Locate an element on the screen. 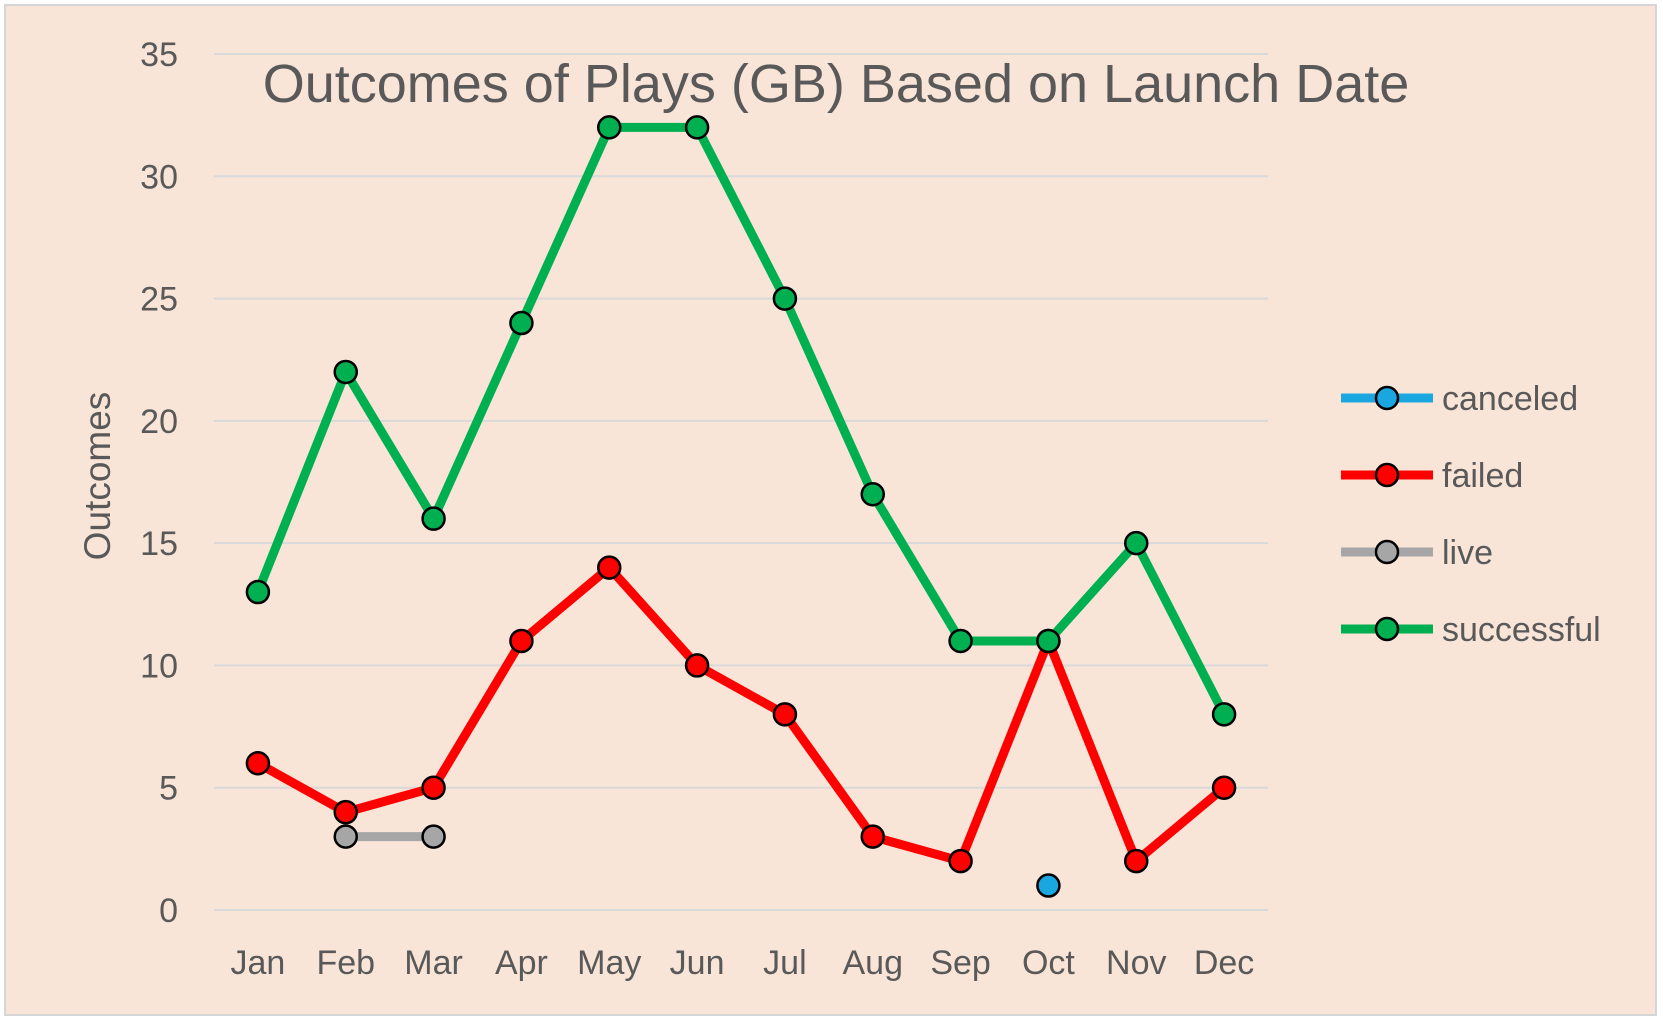 The height and width of the screenshot is (1022, 1663). x-tick-label: Oct is located at coordinates (1048, 963).